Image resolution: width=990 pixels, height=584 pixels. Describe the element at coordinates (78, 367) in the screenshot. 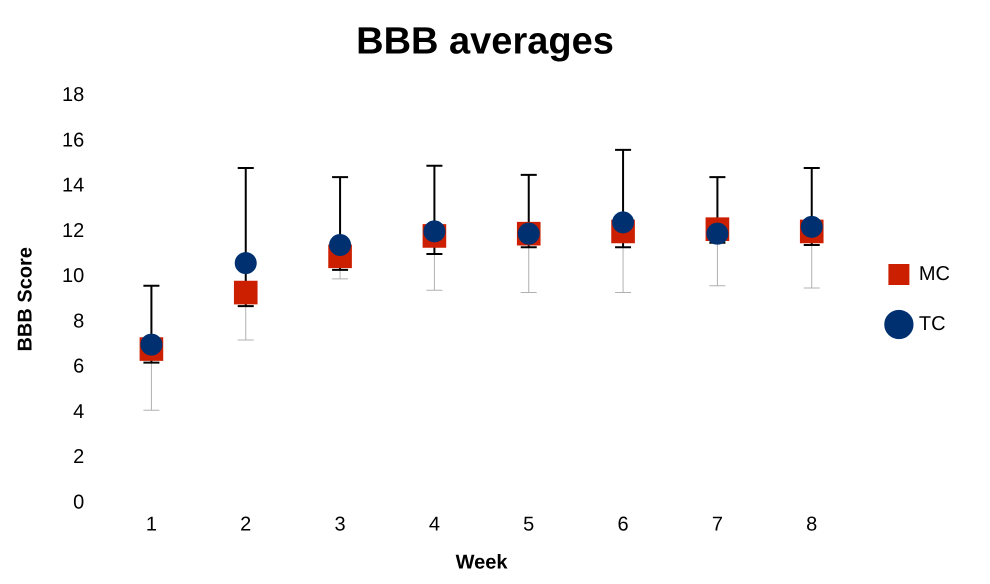

I see `y-tick-label: 6` at that location.